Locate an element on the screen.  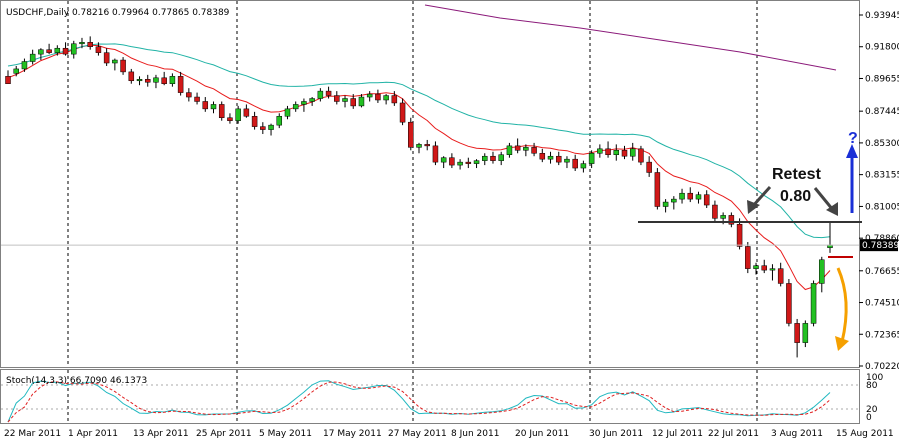
bullish-arrow-icon is located at coordinates (852, 178).